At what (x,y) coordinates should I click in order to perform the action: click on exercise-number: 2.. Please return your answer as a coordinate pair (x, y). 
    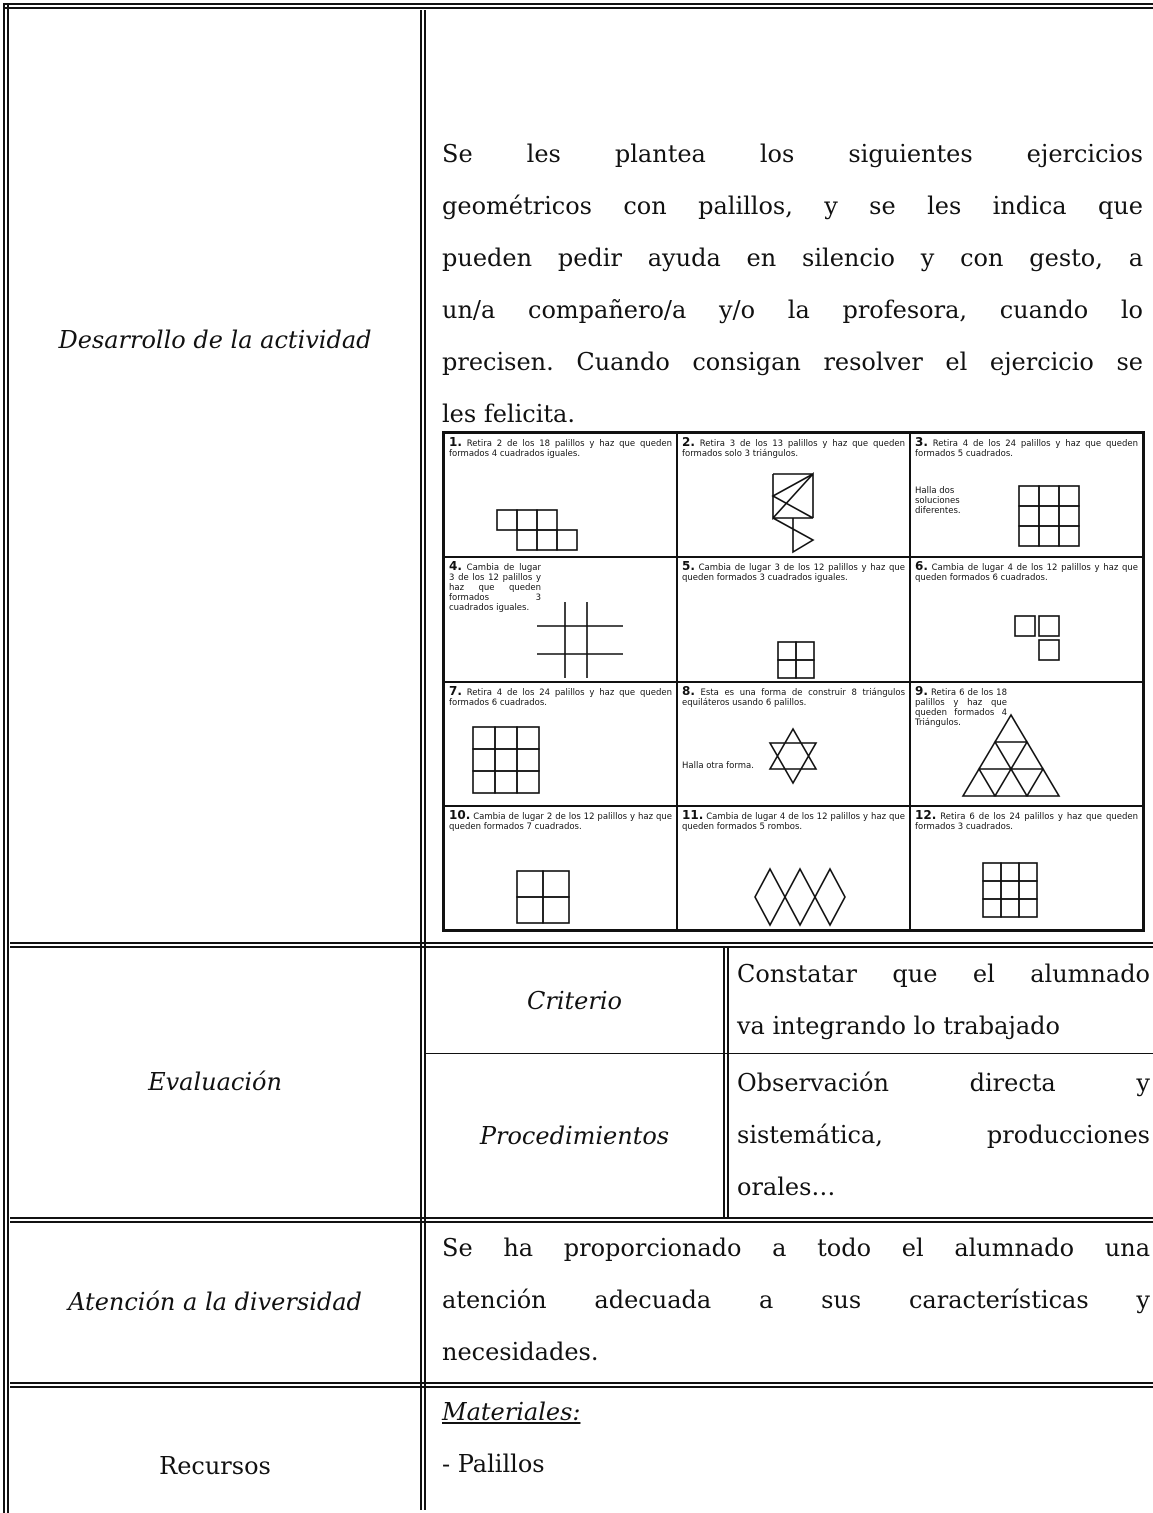
    Looking at the image, I should click on (688, 442).